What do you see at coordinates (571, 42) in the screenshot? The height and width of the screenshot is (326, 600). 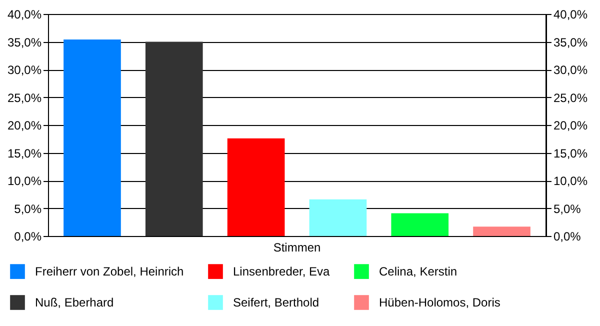 I see `text: 35,0%` at bounding box center [571, 42].